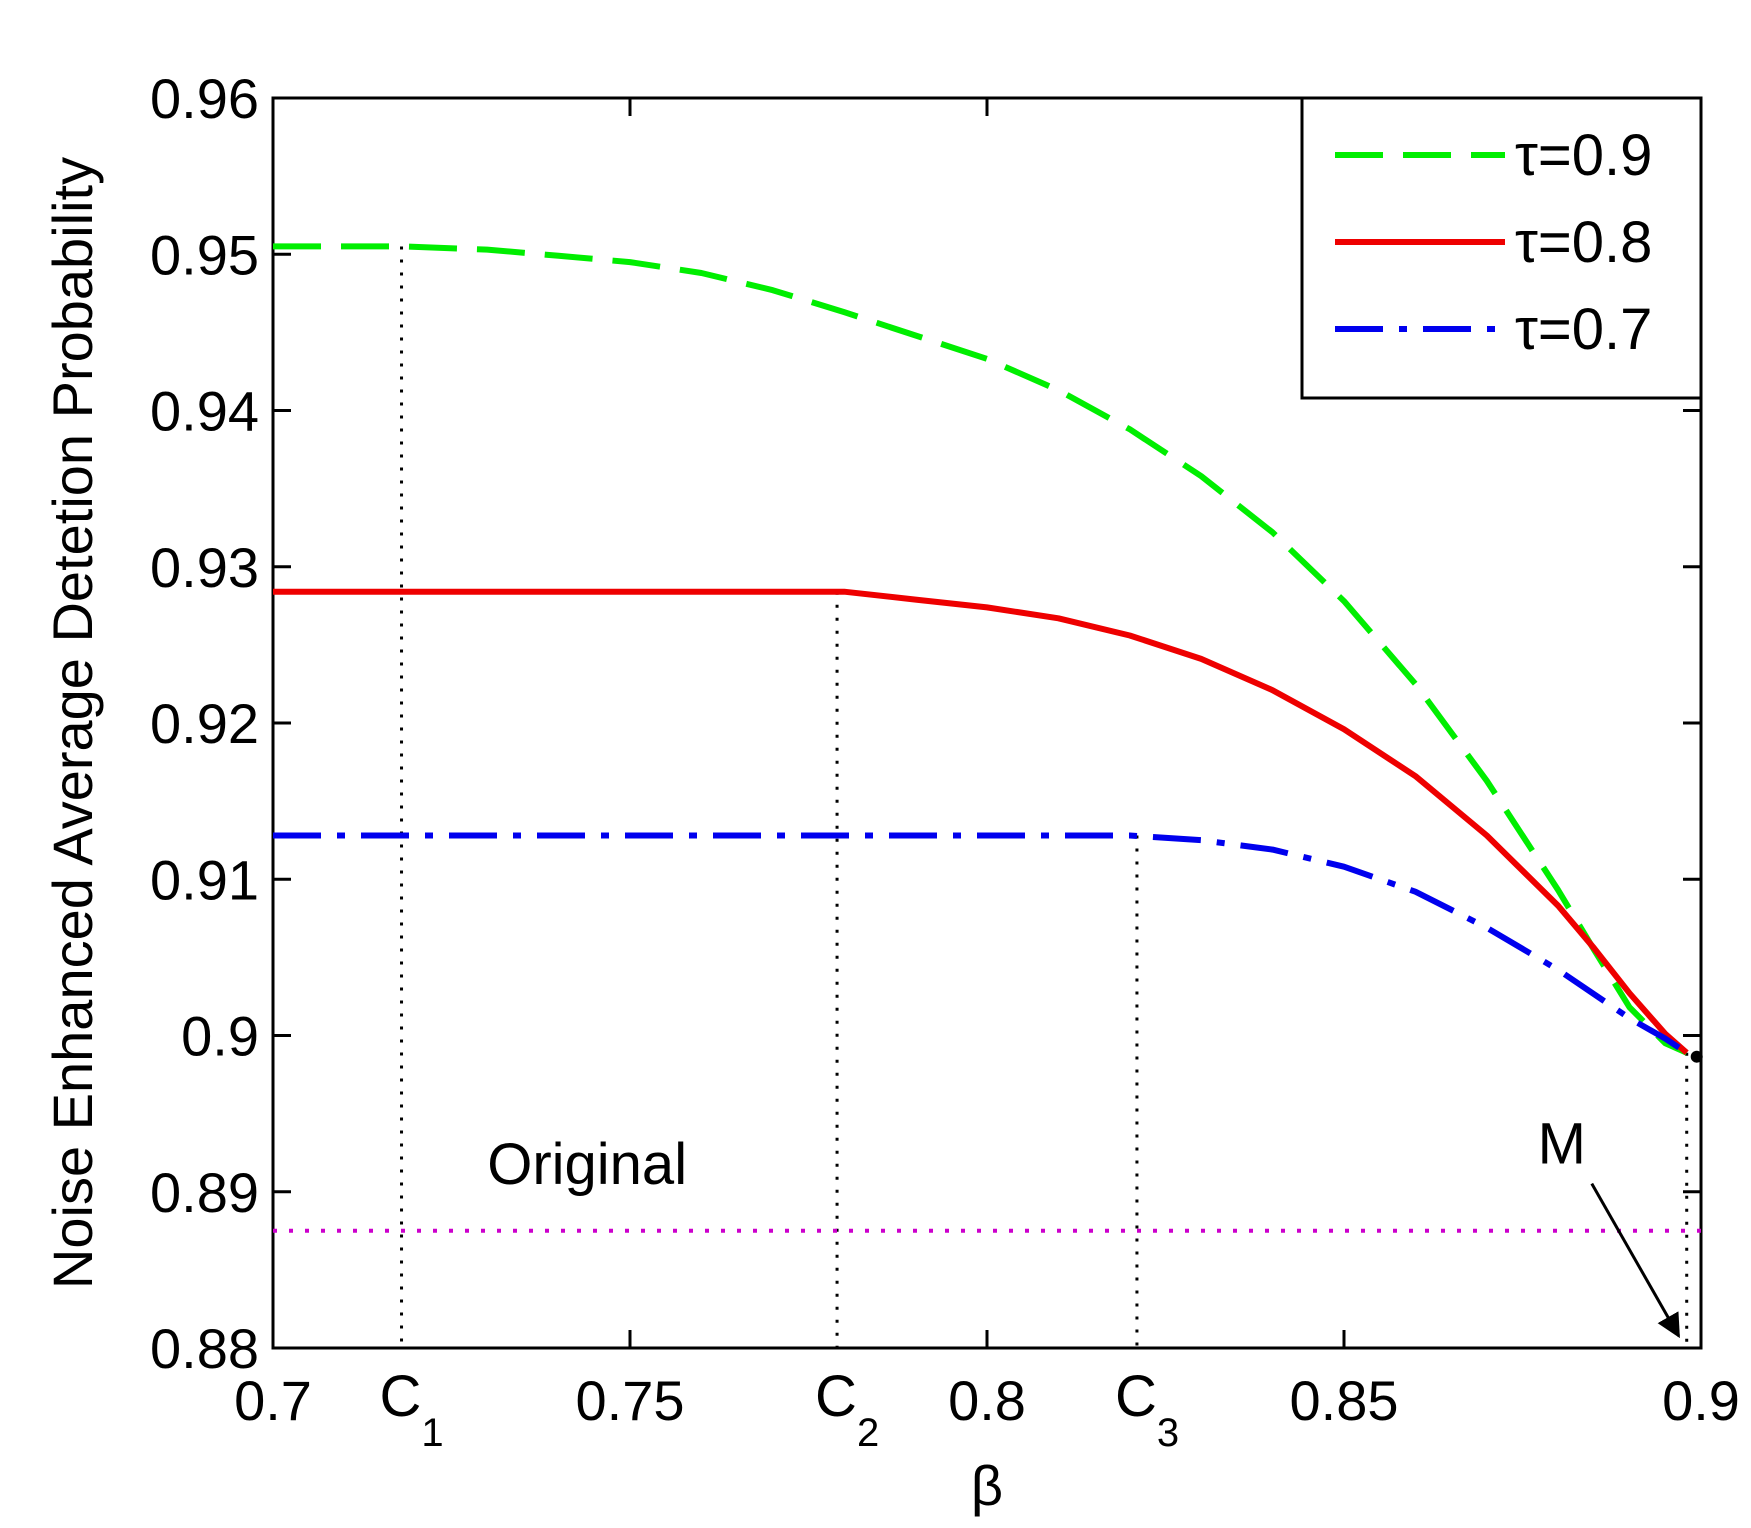 This screenshot has height=1528, width=1751. What do you see at coordinates (1583, 242) in the screenshot?
I see `legend-label: τ=0.8` at bounding box center [1583, 242].